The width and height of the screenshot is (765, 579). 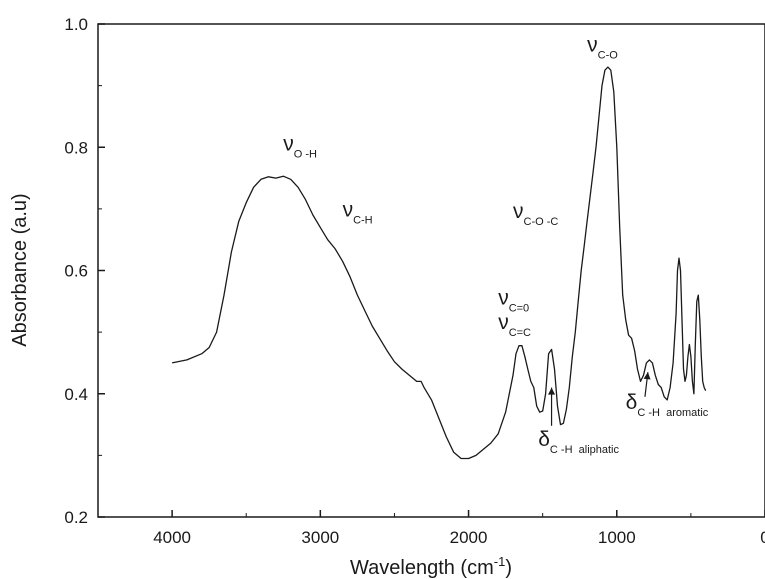 I want to click on y-tick-label: 1.0, so click(x=76, y=24).